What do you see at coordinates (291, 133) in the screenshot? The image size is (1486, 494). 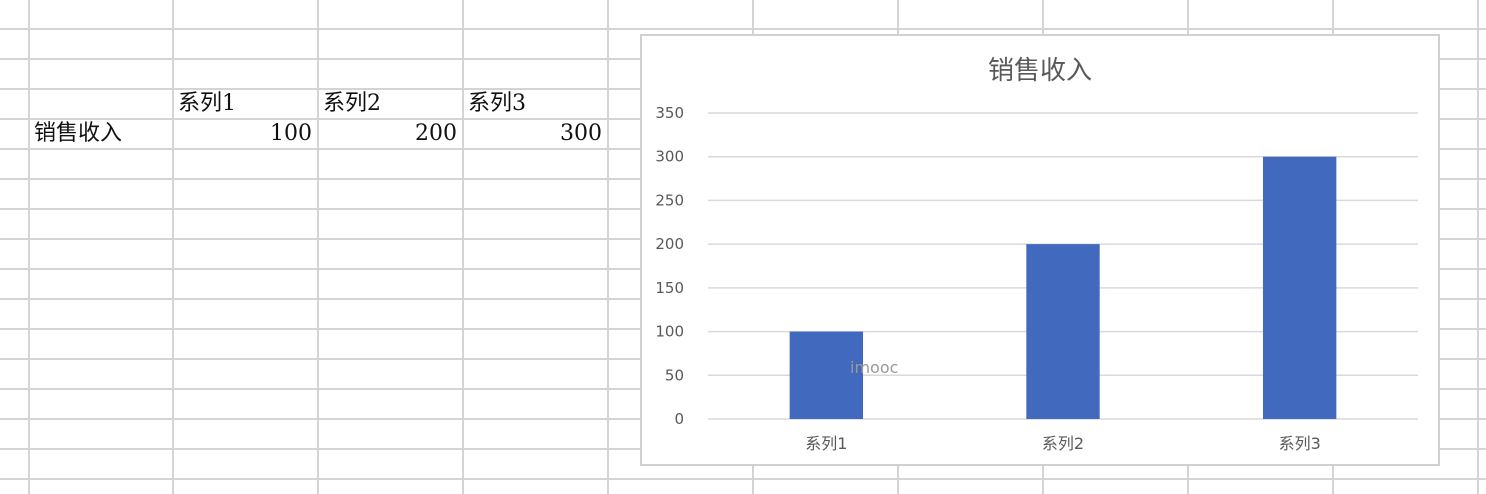 I see `value-cell-series-1: 100` at bounding box center [291, 133].